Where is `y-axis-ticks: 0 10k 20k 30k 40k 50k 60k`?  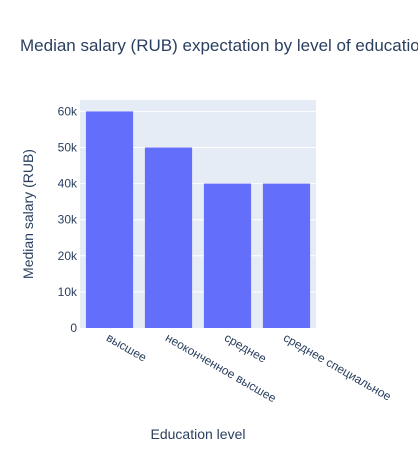 y-axis-ticks: 0 10k 20k 30k 40k 50k 60k is located at coordinates (68, 219).